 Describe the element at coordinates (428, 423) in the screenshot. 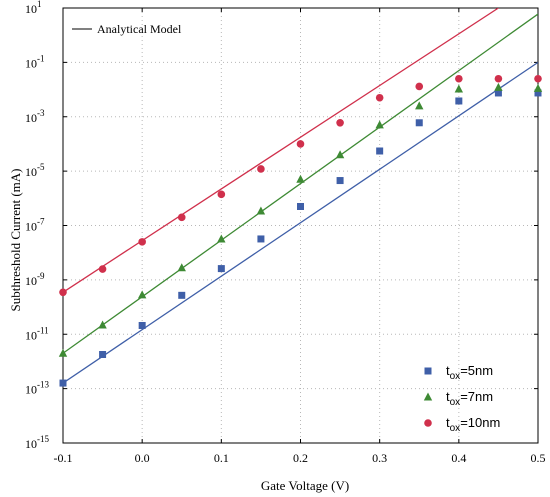

I see `legend-marker-tox=10nm` at that location.